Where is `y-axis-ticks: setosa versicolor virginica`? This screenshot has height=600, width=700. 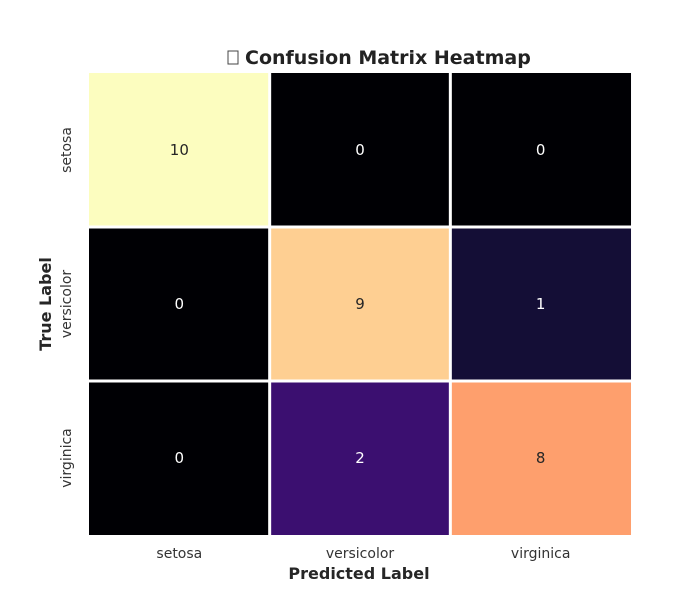
y-axis-ticks: setosa versicolor virginica is located at coordinates (67, 307).